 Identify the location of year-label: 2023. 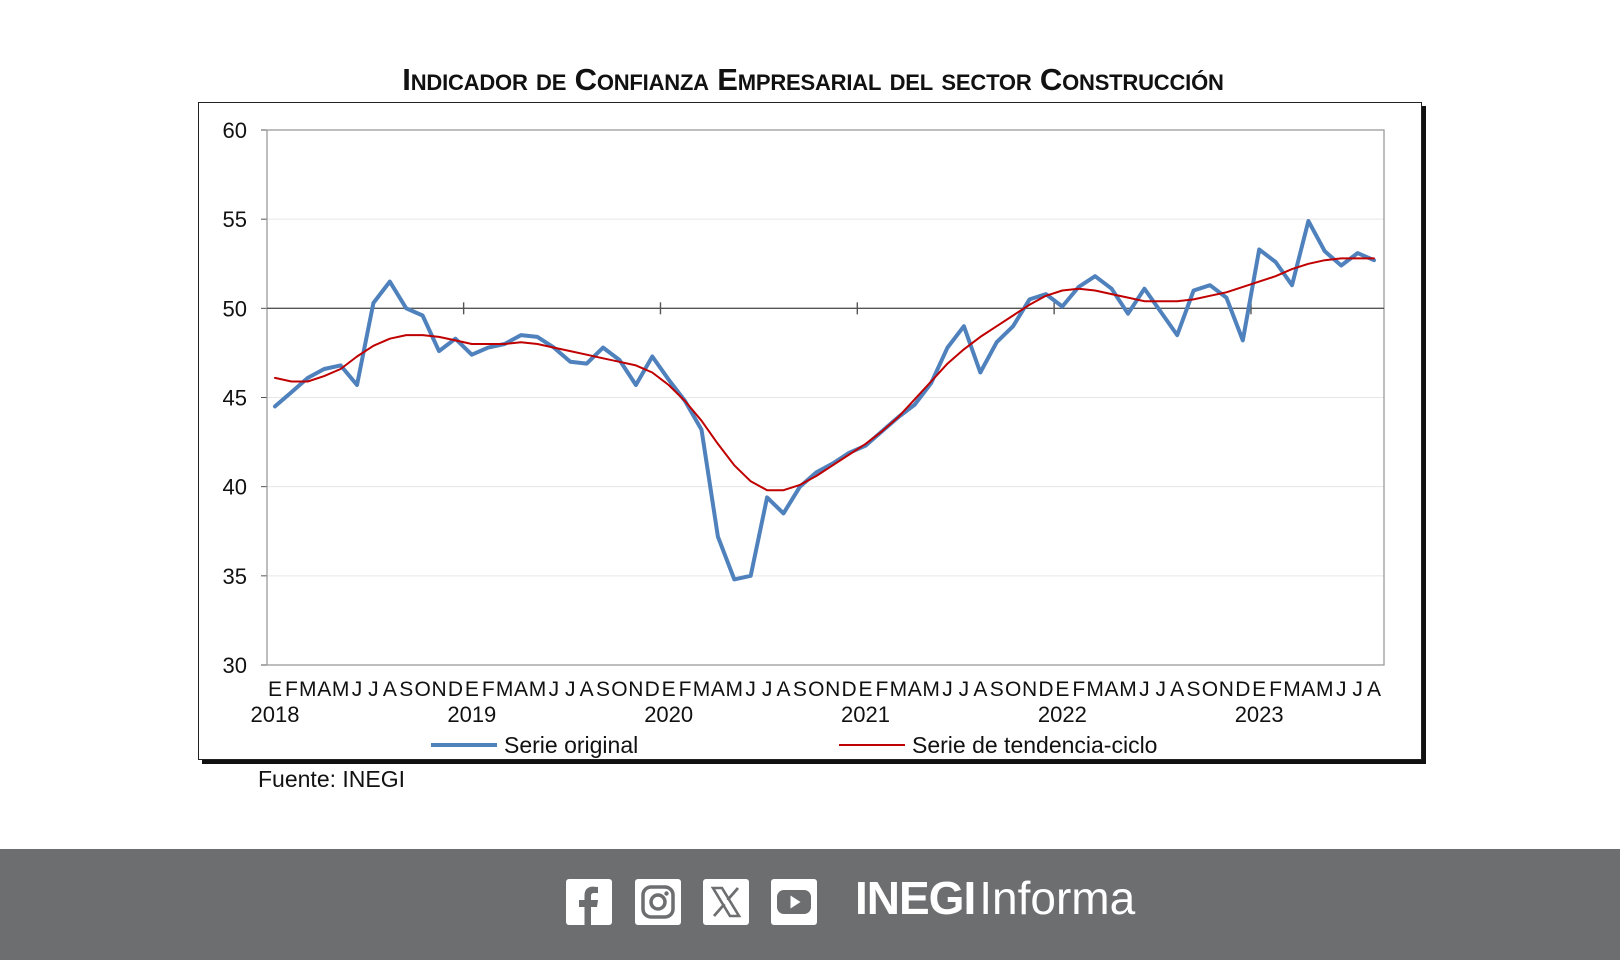
(1259, 714).